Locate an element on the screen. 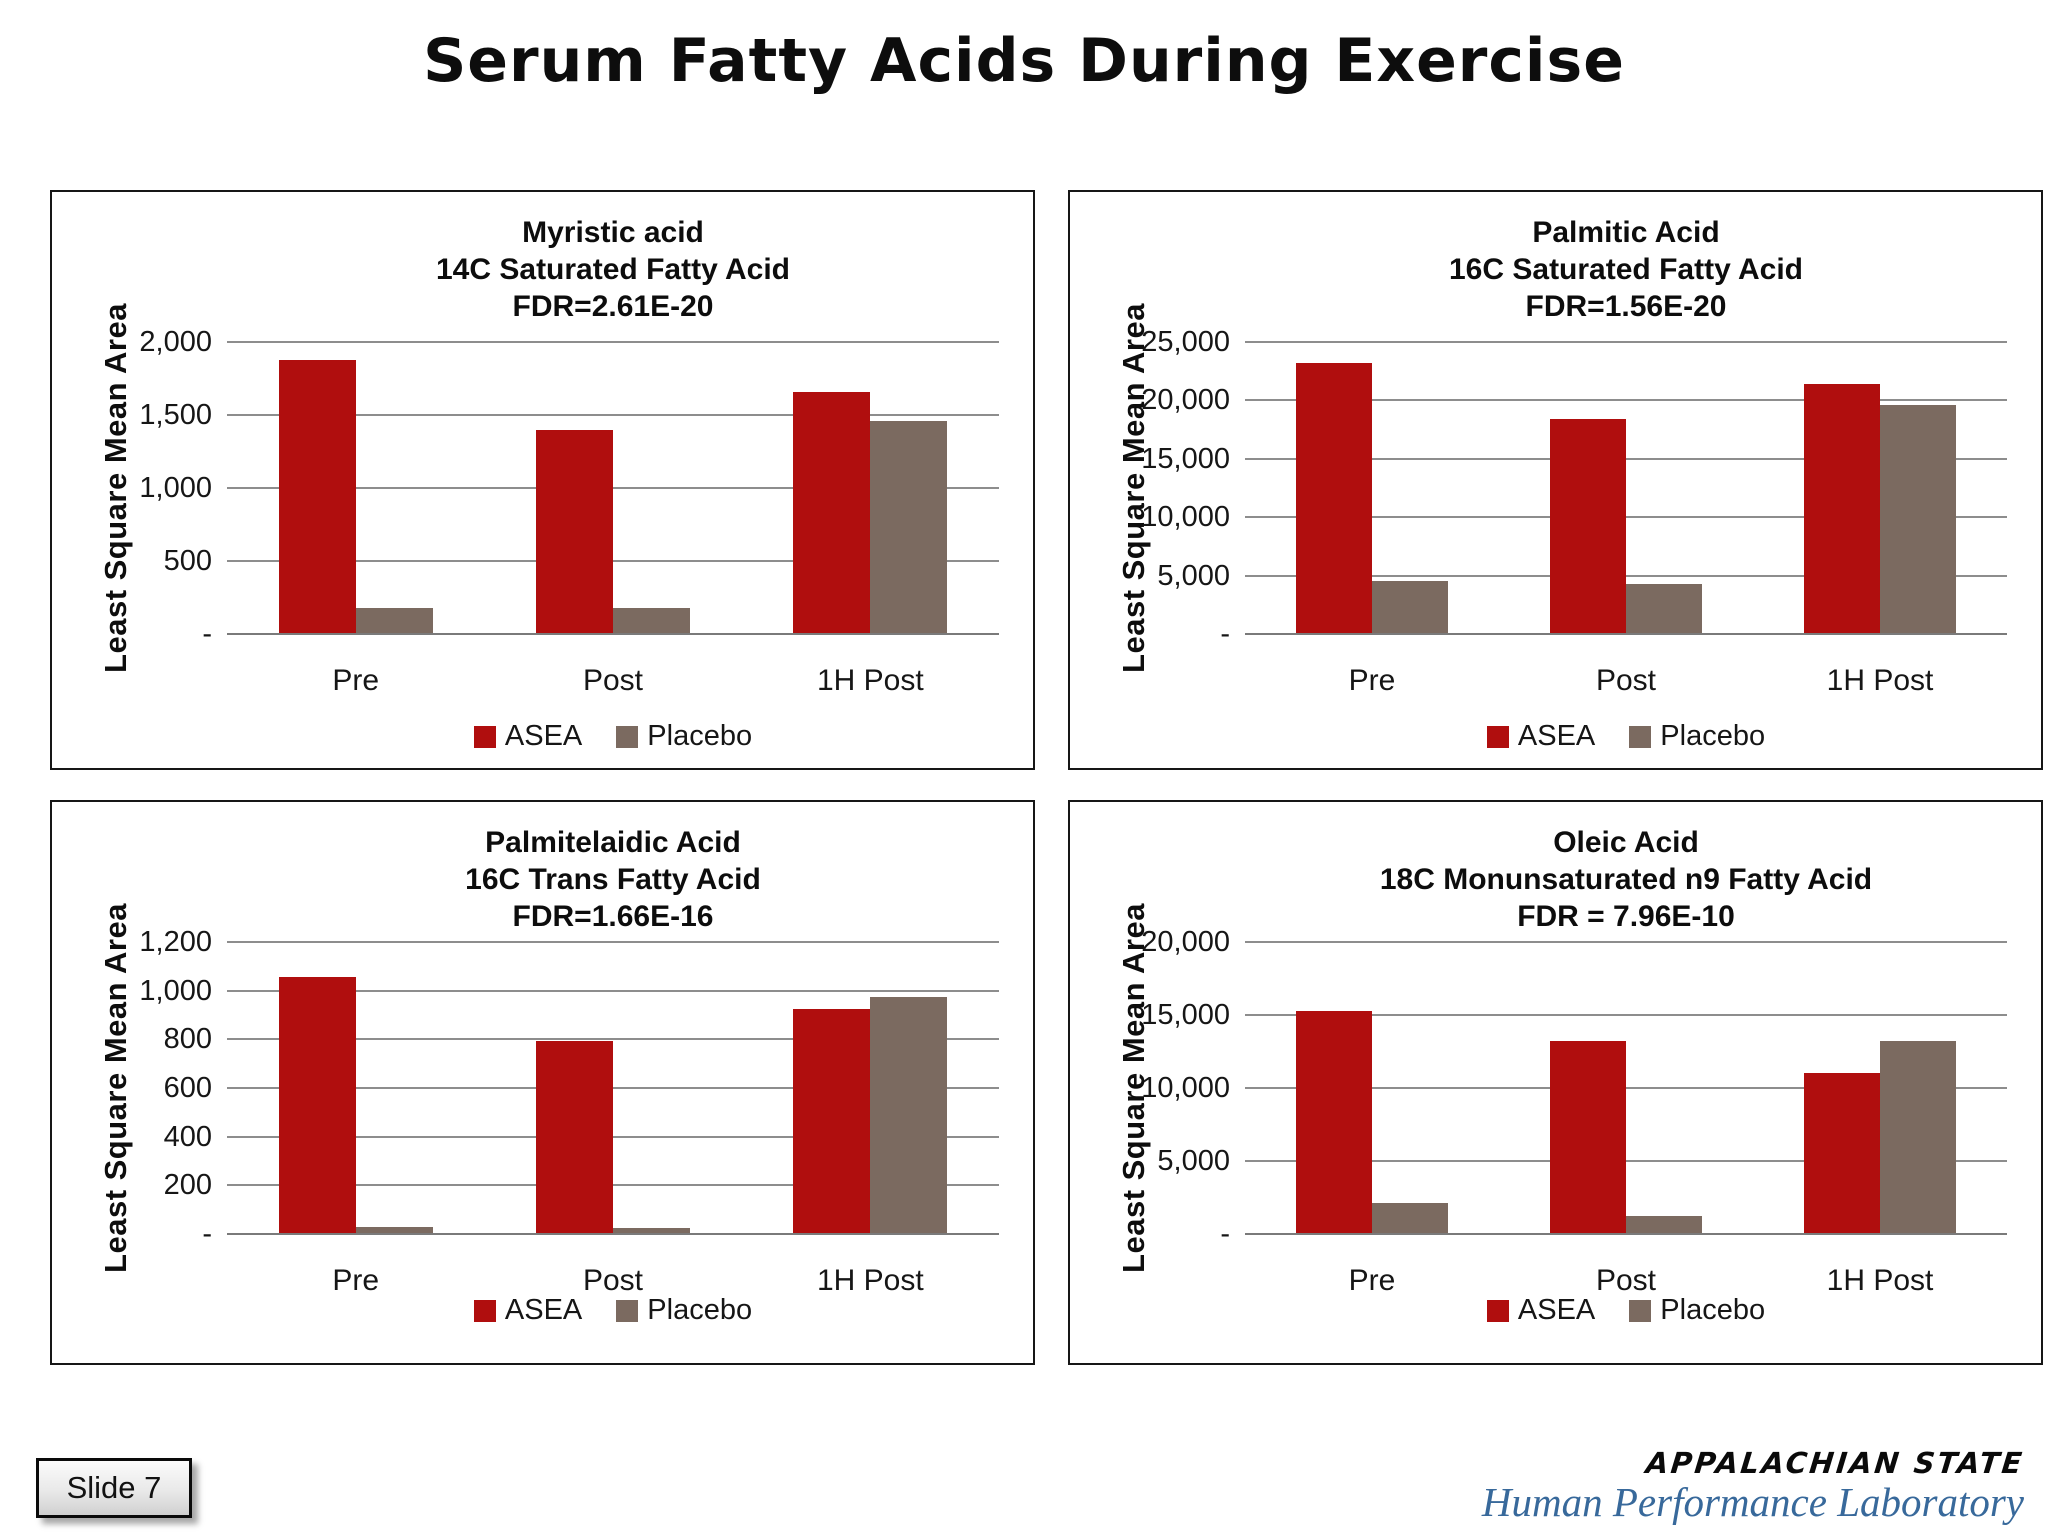 The height and width of the screenshot is (1536, 2048). y-tick-label: 1,000 is located at coordinates (175, 488).